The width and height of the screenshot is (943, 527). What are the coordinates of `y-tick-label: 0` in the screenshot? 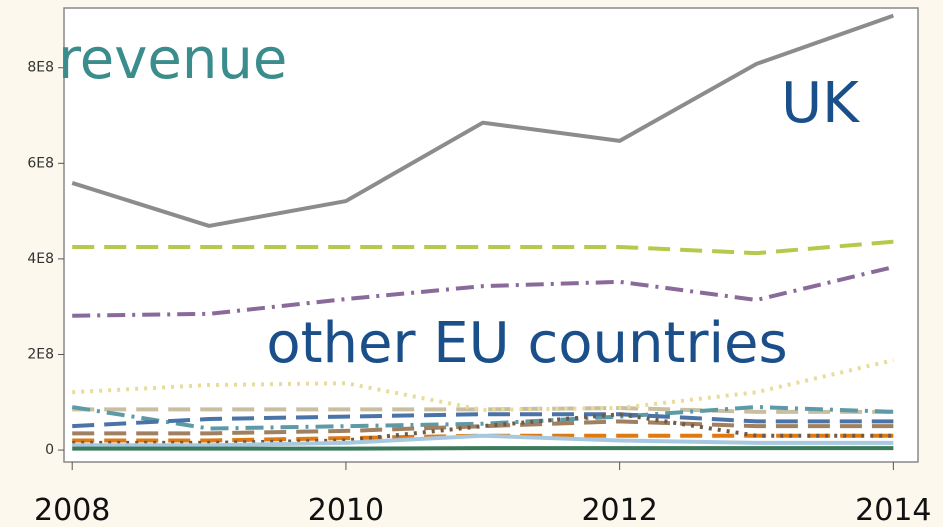 It's located at (49, 450).